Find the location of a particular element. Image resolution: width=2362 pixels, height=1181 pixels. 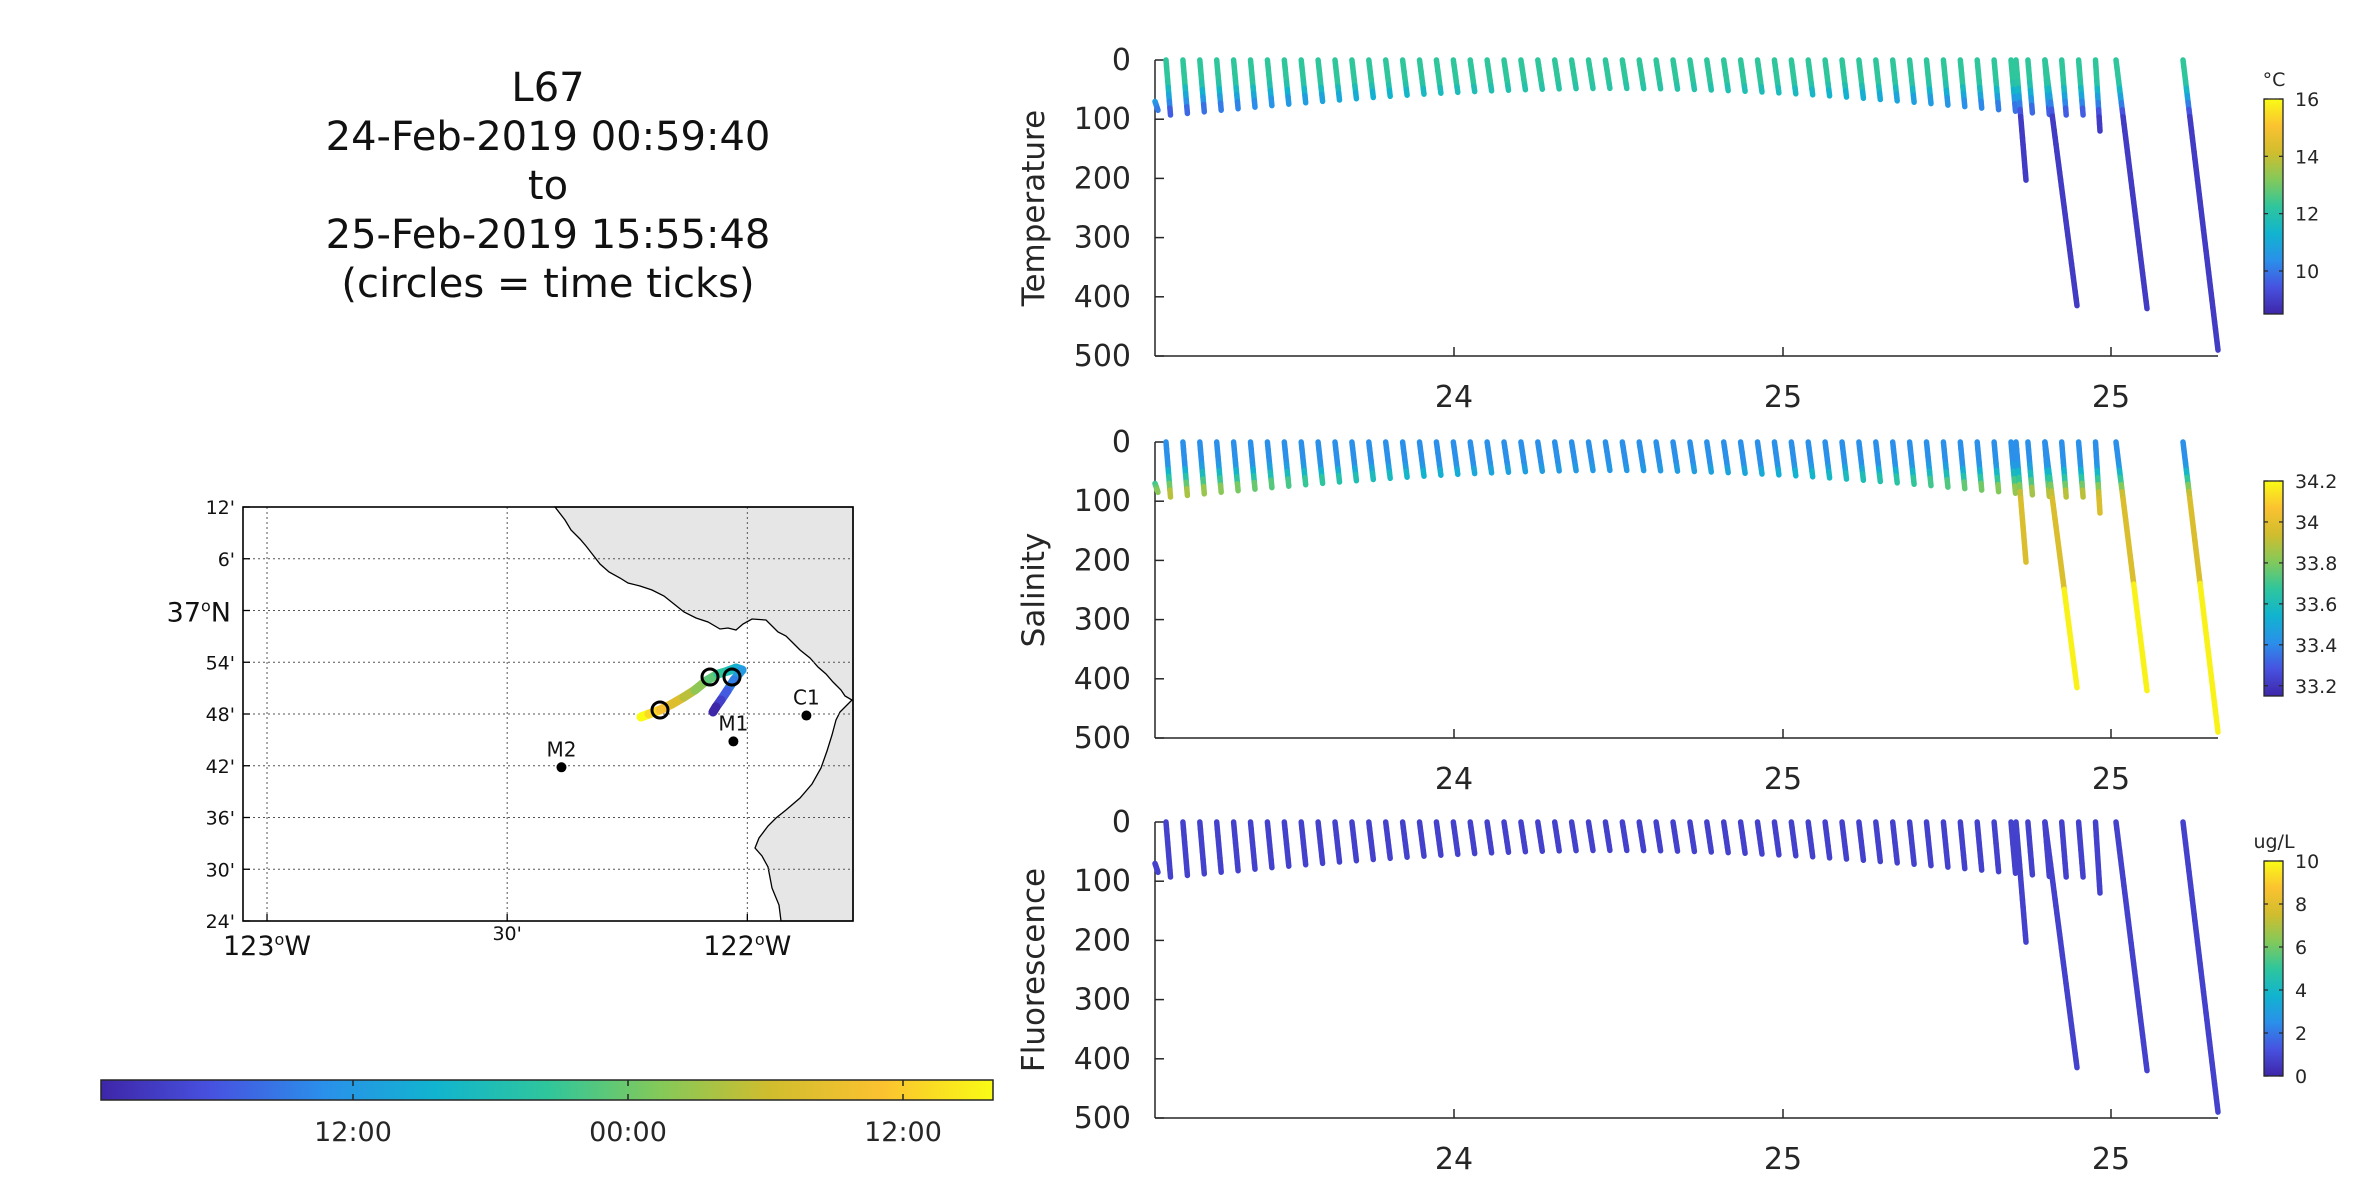

y-axis-title: Salinity is located at coordinates (1034, 590).